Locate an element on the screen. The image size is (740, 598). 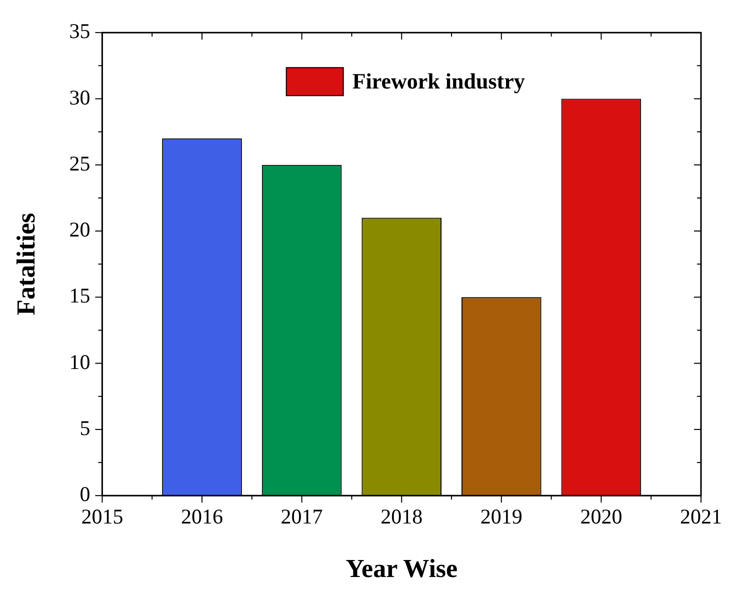
x-tick-label: 2015 is located at coordinates (102, 516).